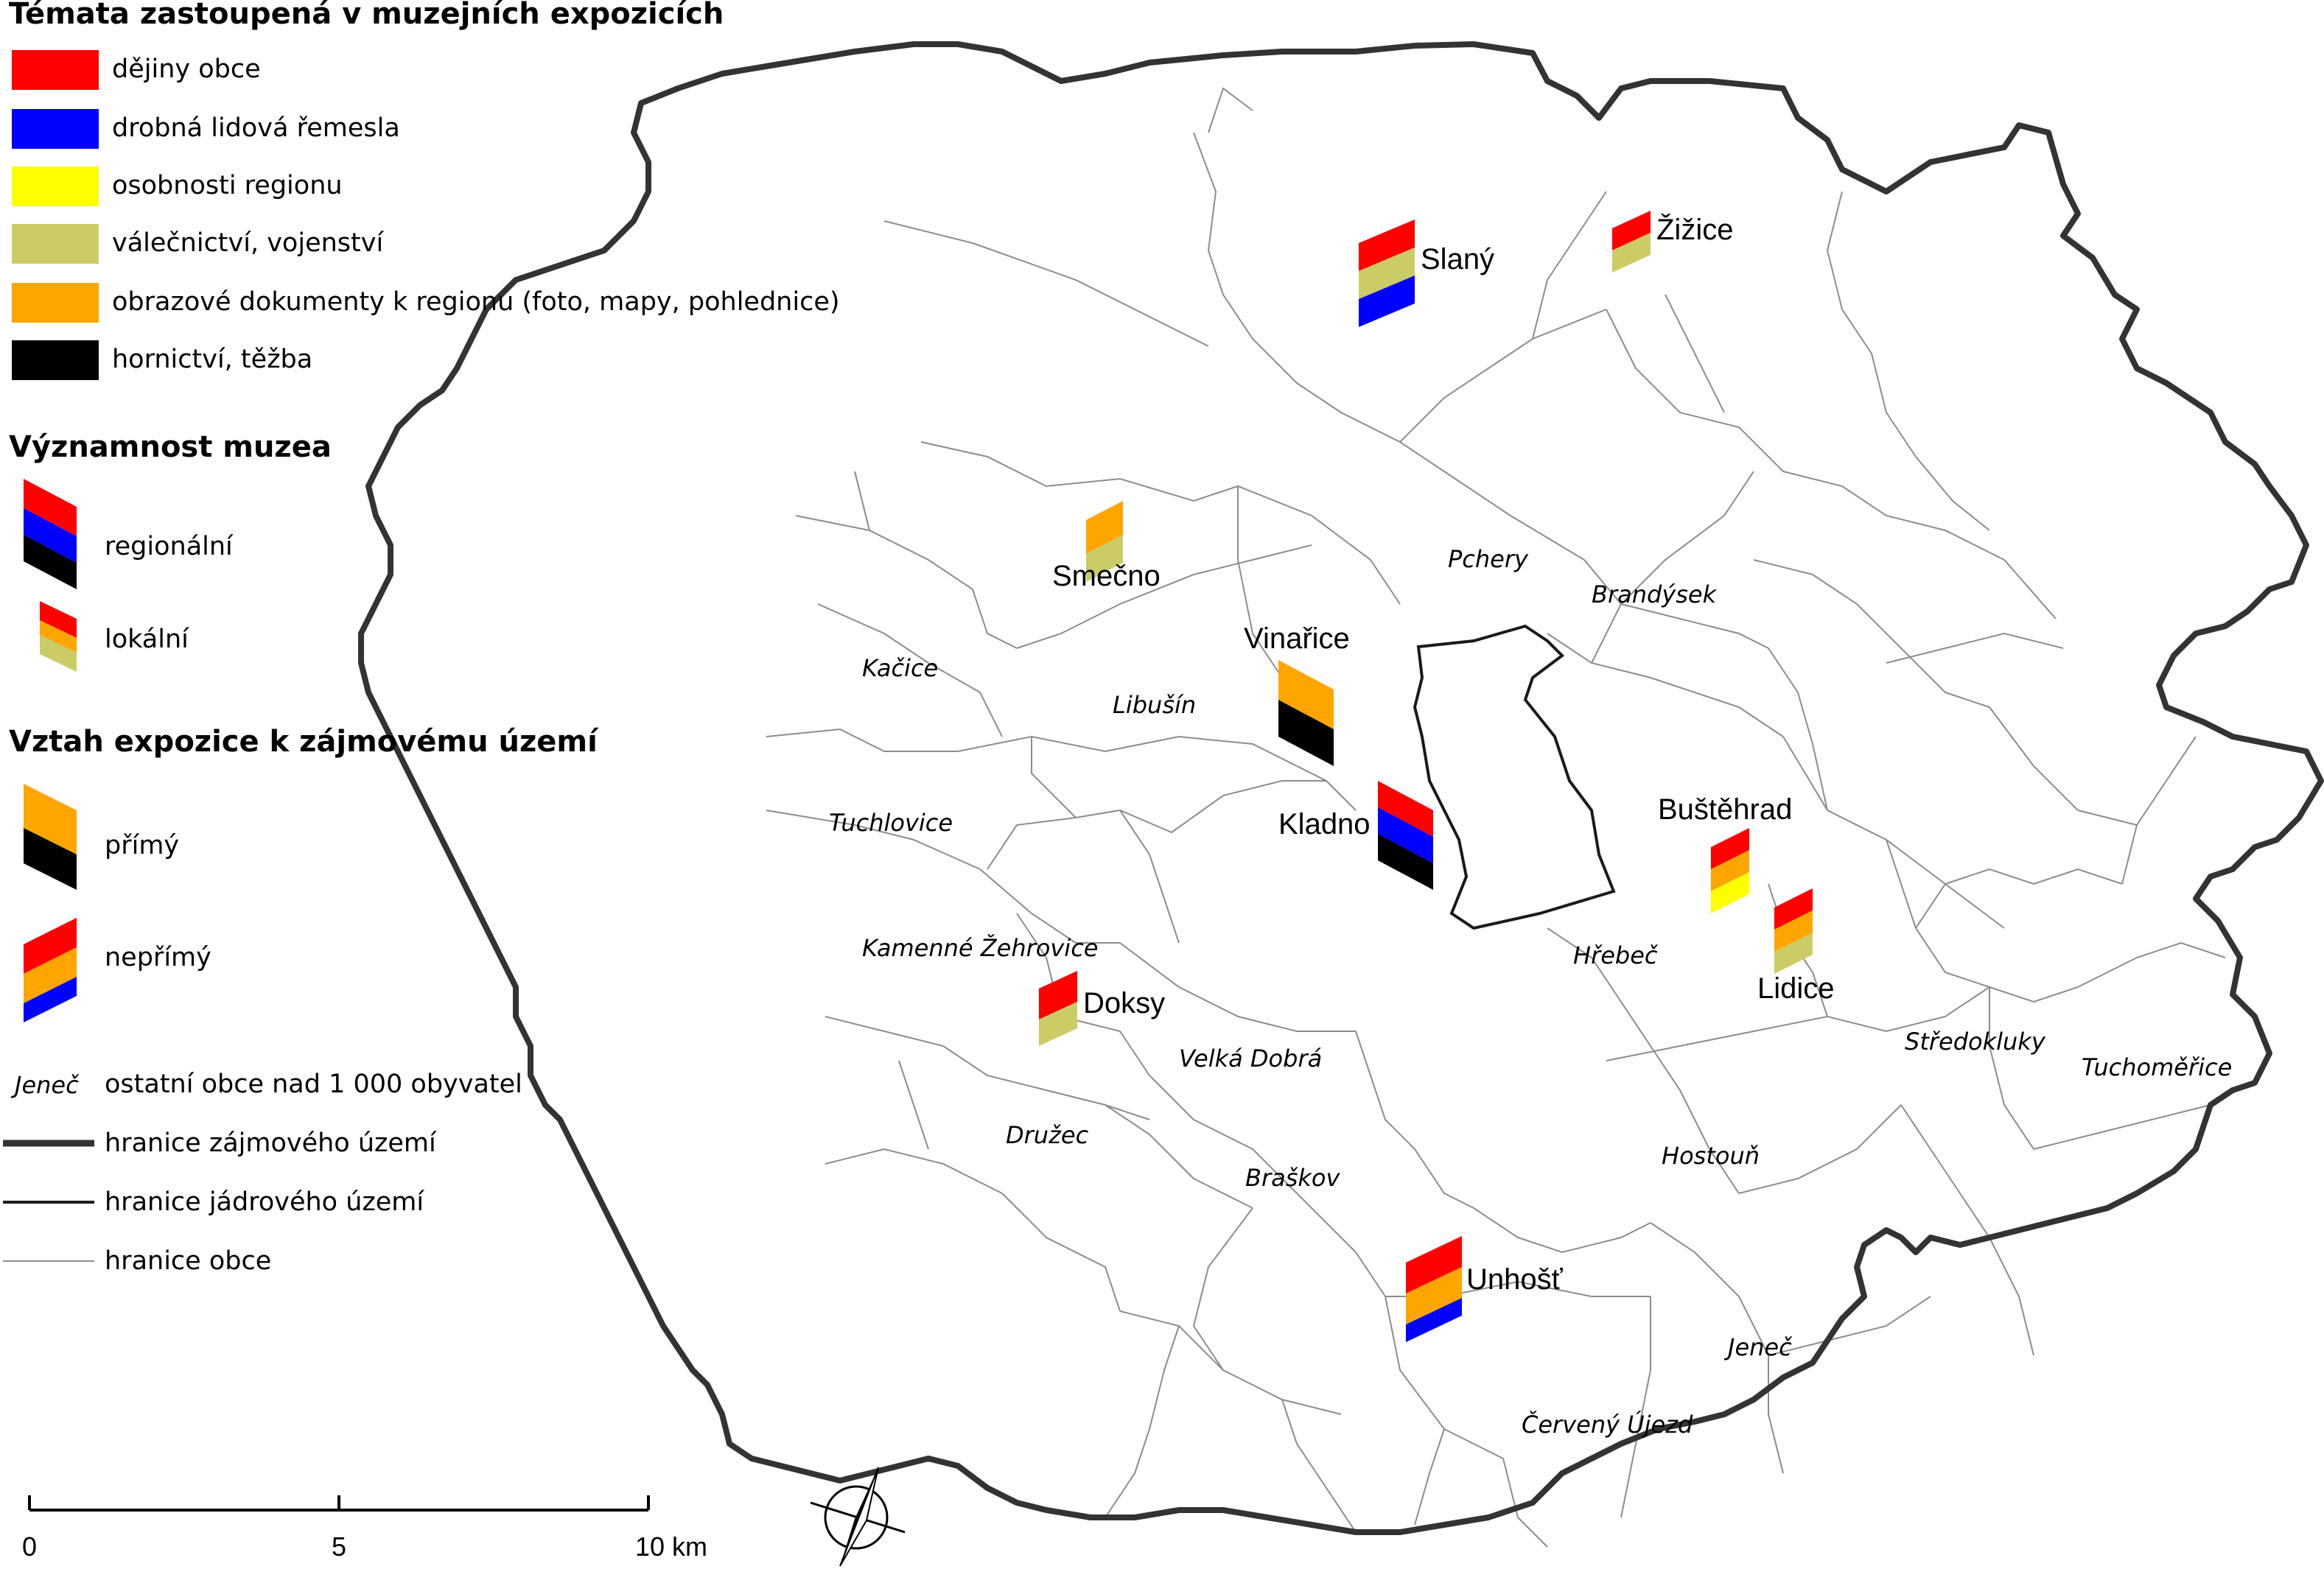 Image resolution: width=2324 pixels, height=1569 pixels. Describe the element at coordinates (1694, 229) in the screenshot. I see `museum-label-zizice: Žižice` at that location.